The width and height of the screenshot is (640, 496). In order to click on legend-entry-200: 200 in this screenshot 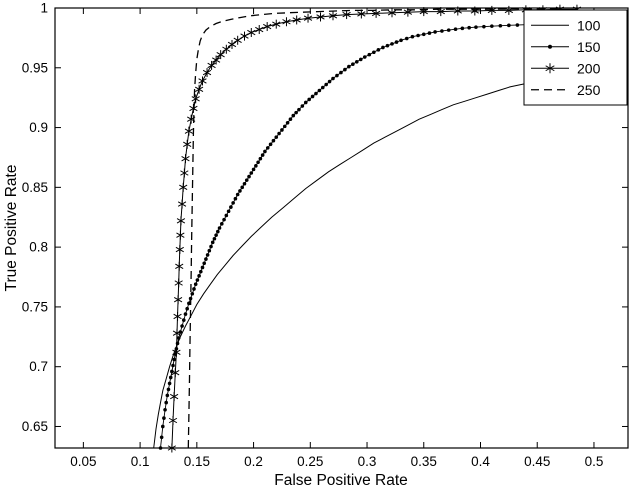, I will do `click(566, 68)`.